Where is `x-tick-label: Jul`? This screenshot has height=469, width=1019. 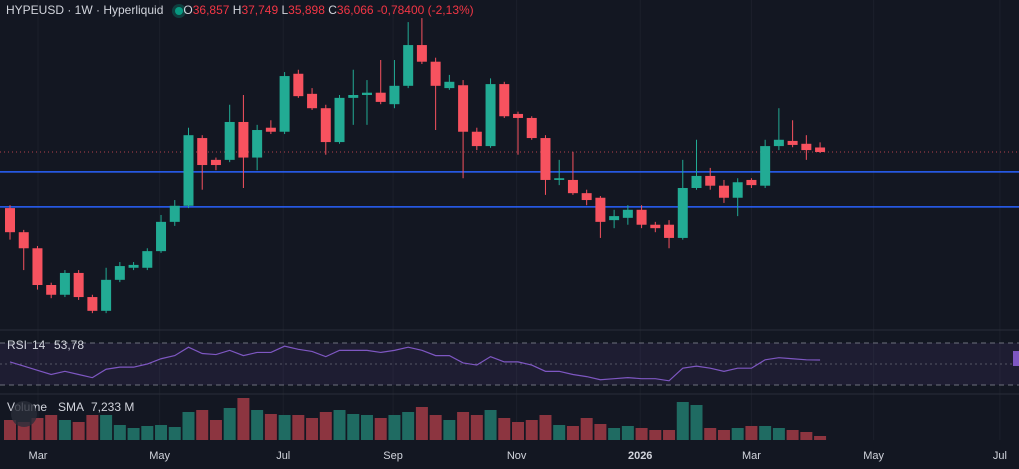 x-tick-label: Jul is located at coordinates (1000, 456).